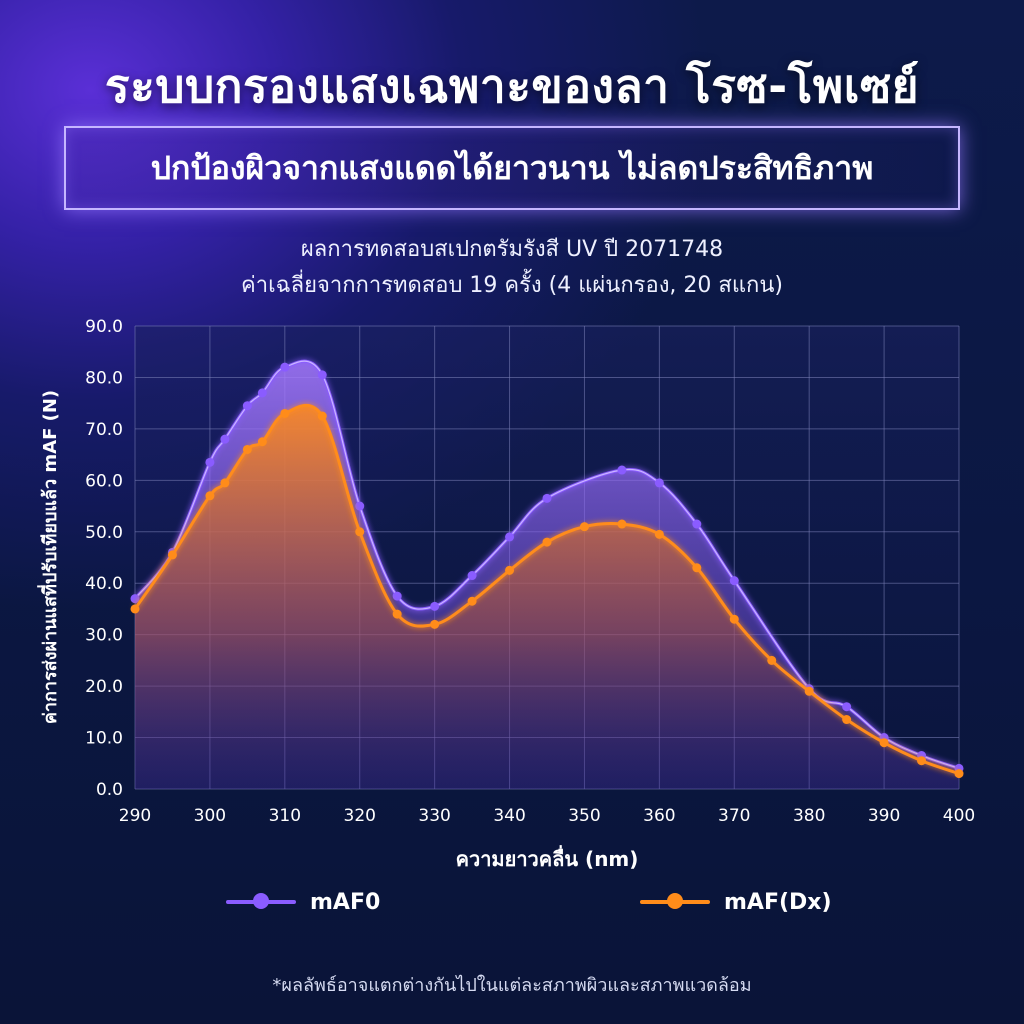 This screenshot has height=1024, width=1024. I want to click on x-tick-label: 360, so click(659, 816).